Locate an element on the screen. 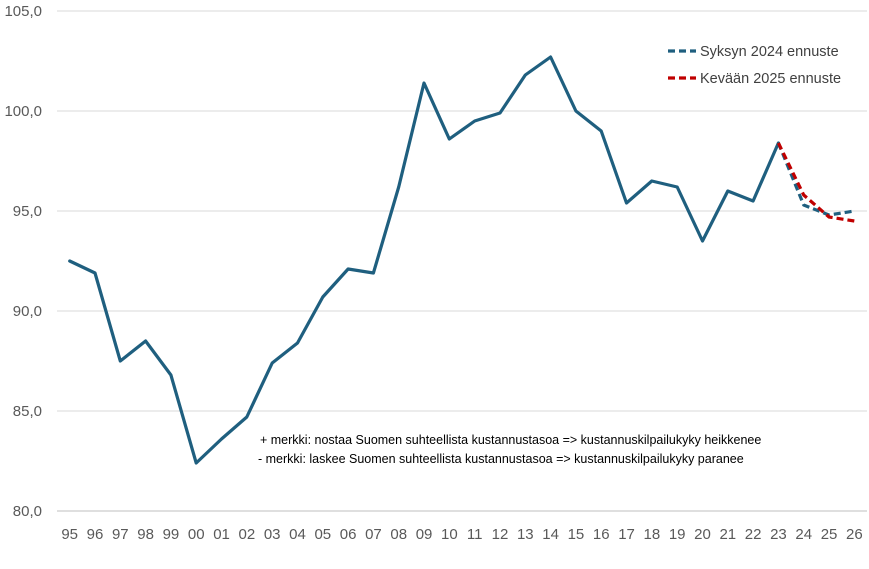 The image size is (869, 569). x-tick-label: 99 is located at coordinates (171, 534).